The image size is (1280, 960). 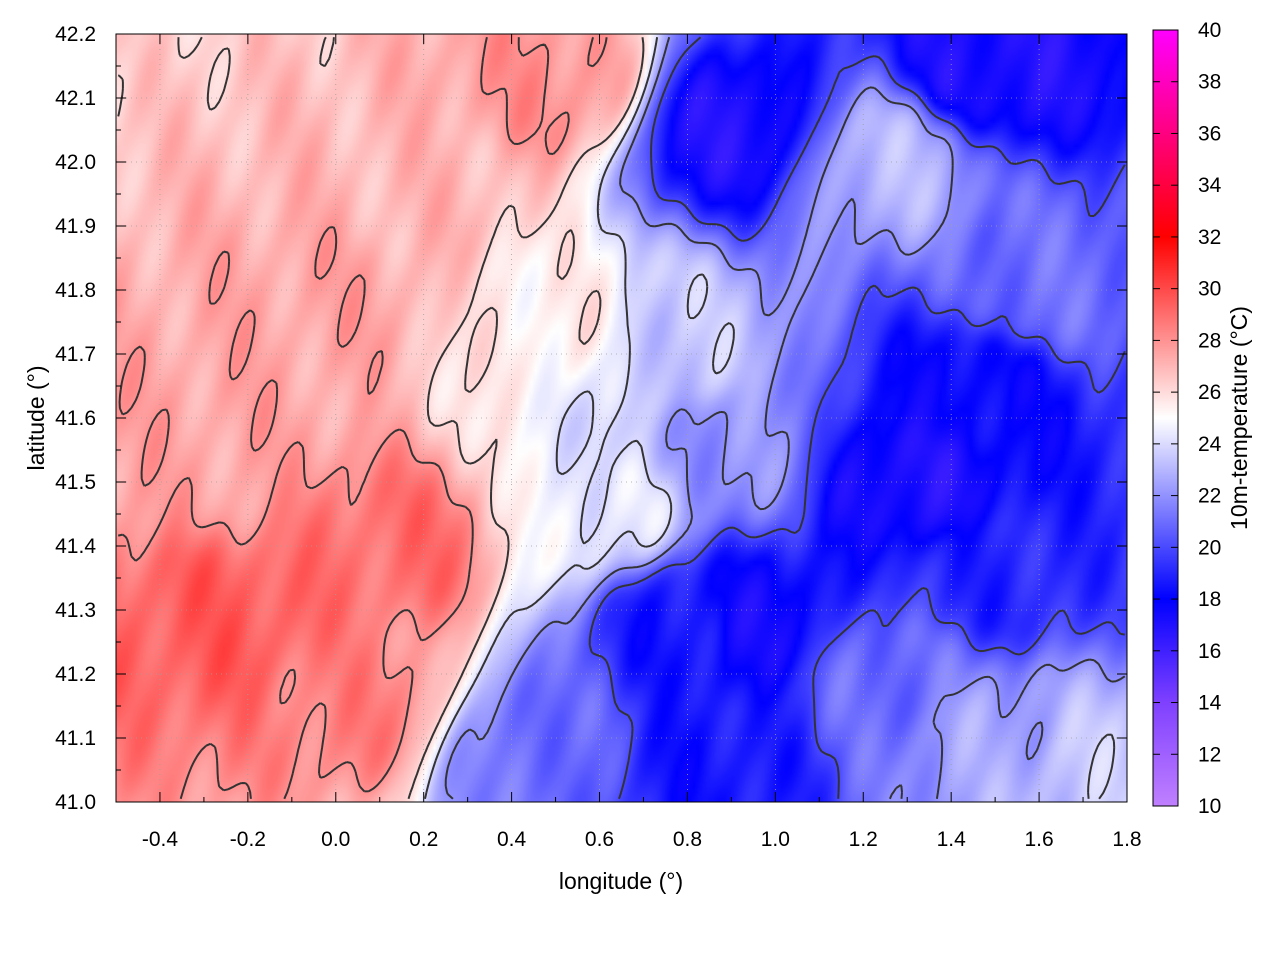 What do you see at coordinates (775, 839) in the screenshot?
I see `x-tick-label: 1.0` at bounding box center [775, 839].